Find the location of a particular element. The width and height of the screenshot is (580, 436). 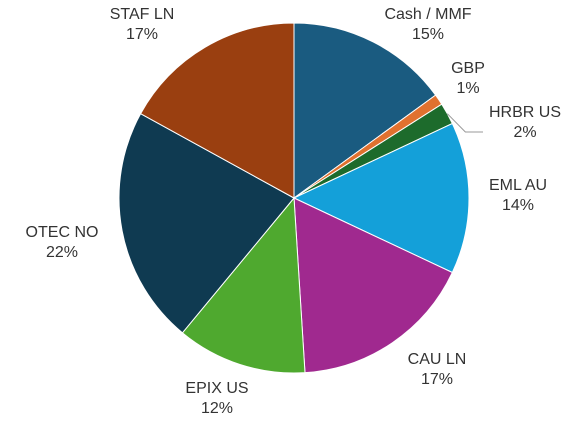

slice-label: STAF LN is located at coordinates (142, 14).